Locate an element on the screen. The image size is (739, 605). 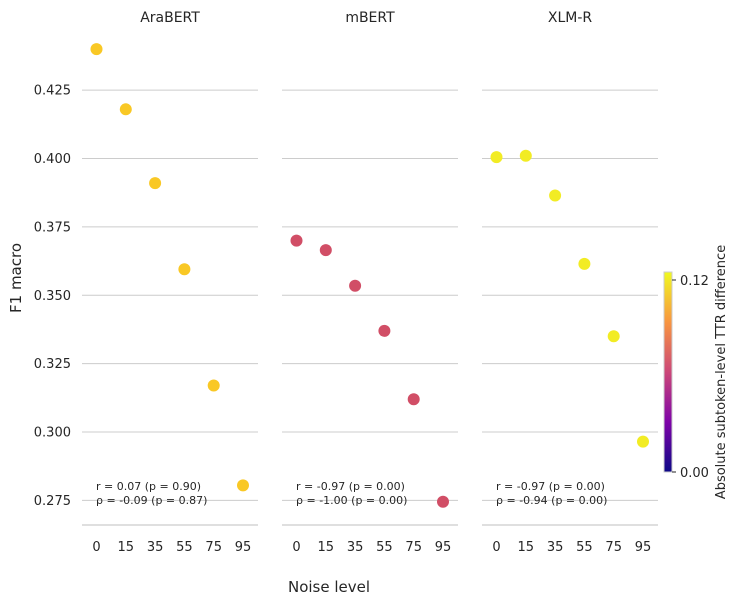
y-tick-label: 0.350 is located at coordinates (52, 296).